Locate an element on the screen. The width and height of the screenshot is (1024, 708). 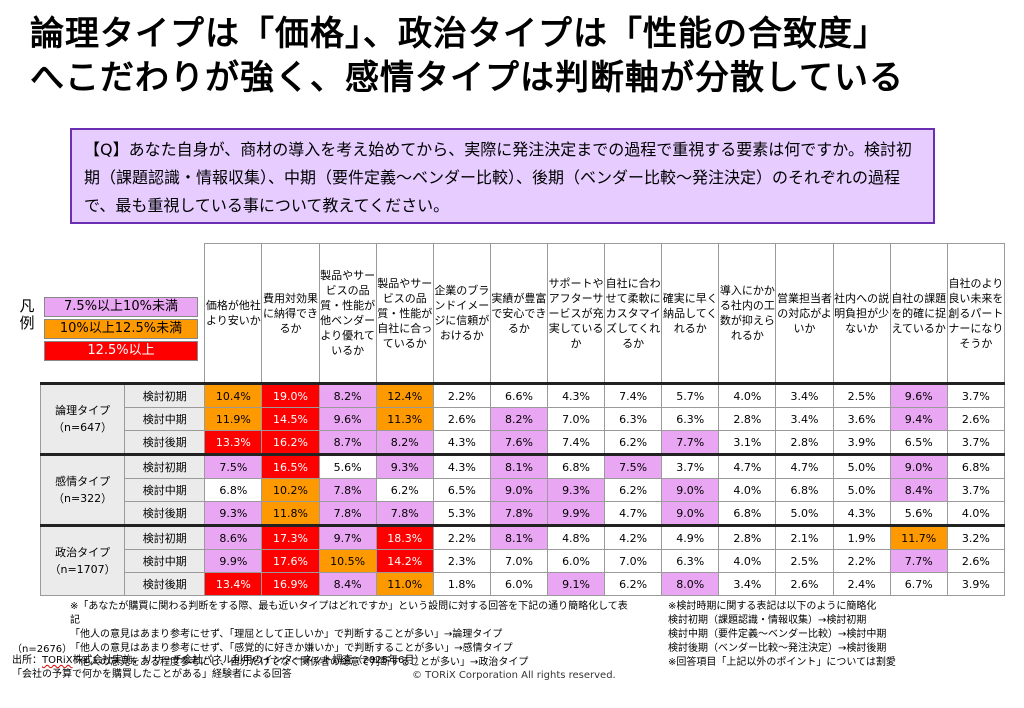
value-cell: 16.5% is located at coordinates (290, 466).